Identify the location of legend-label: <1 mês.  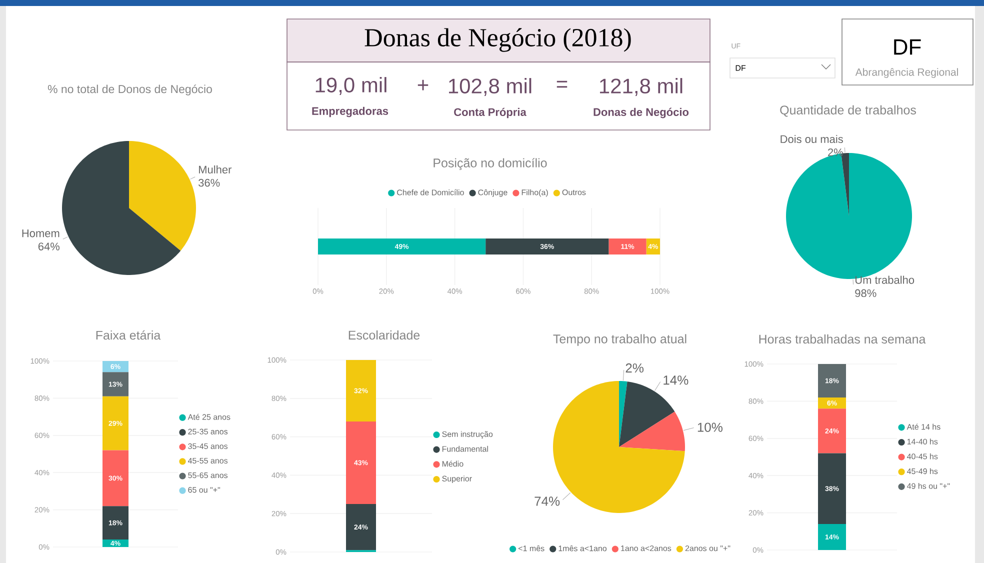
(531, 548).